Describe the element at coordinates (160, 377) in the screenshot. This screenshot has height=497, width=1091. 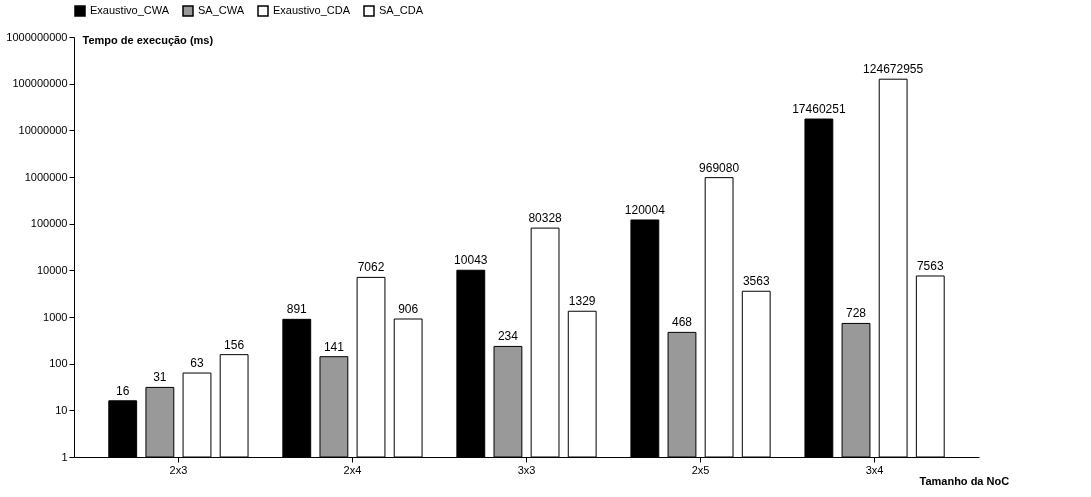
I see `data-label: 31` at that location.